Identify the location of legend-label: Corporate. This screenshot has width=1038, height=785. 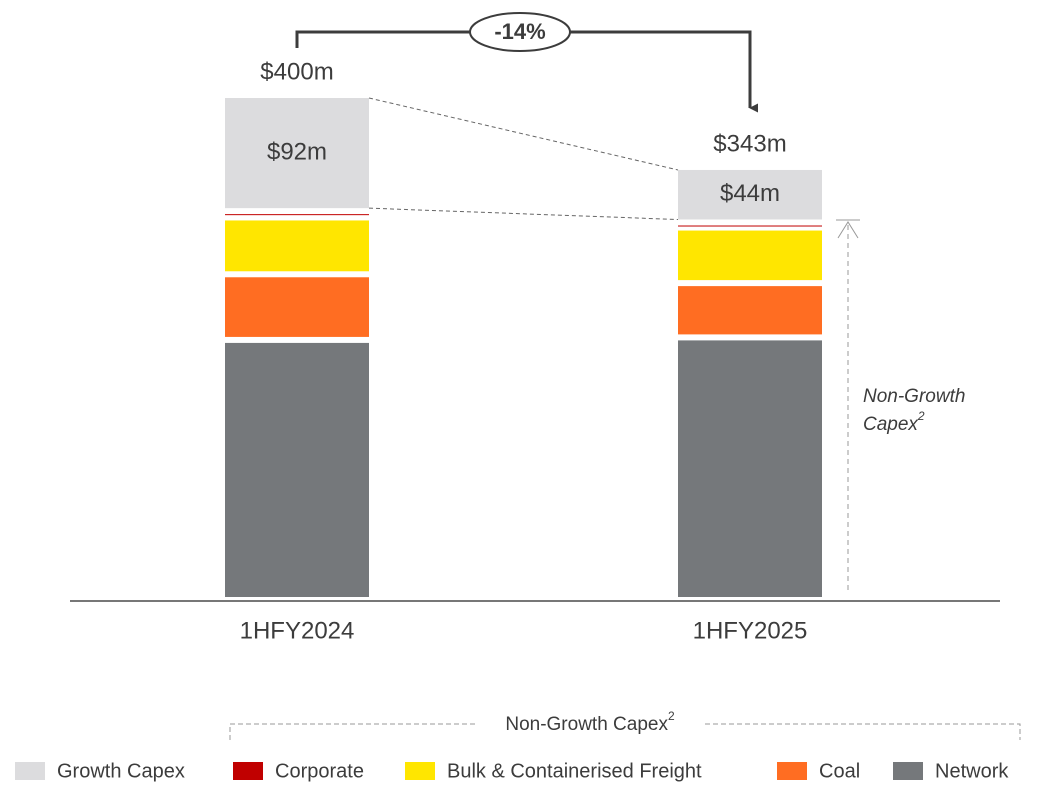
(319, 771).